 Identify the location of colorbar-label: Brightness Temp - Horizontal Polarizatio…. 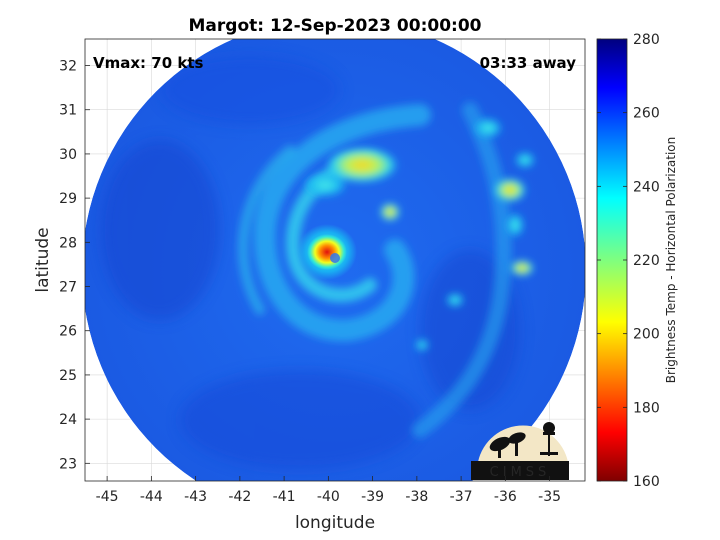
(671, 260).